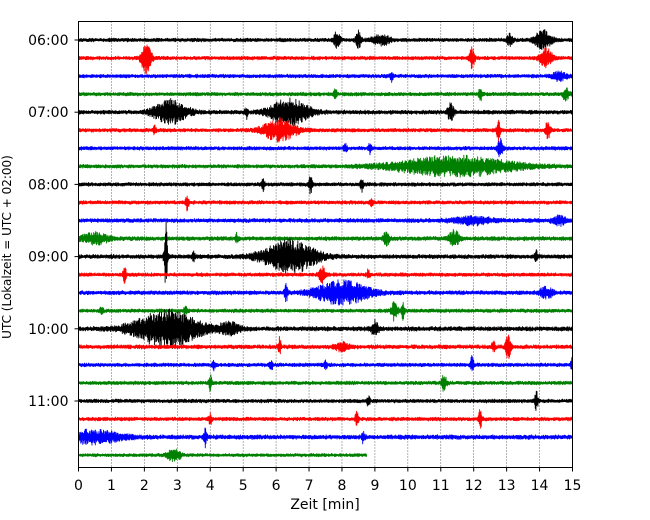  I want to click on y-axis-title: UTC (Lokalzeit = UTC + 02:00), so click(7, 247).